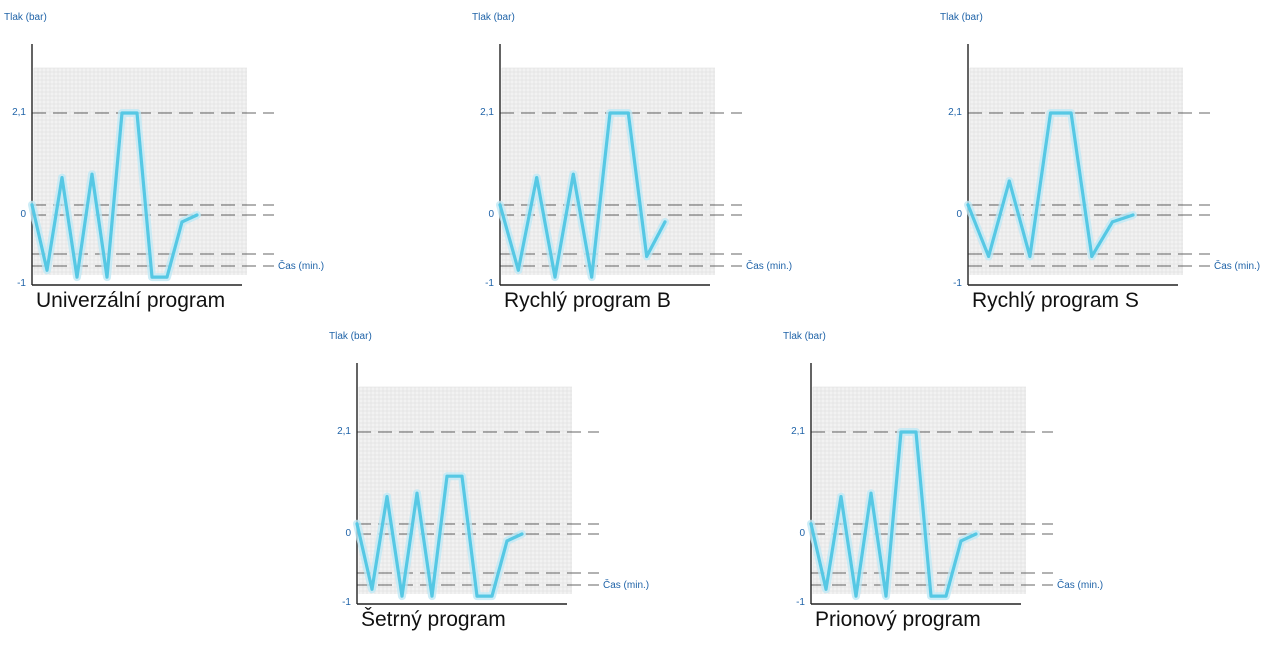 The image size is (1262, 651). I want to click on chart-title: Prionový program, so click(898, 619).